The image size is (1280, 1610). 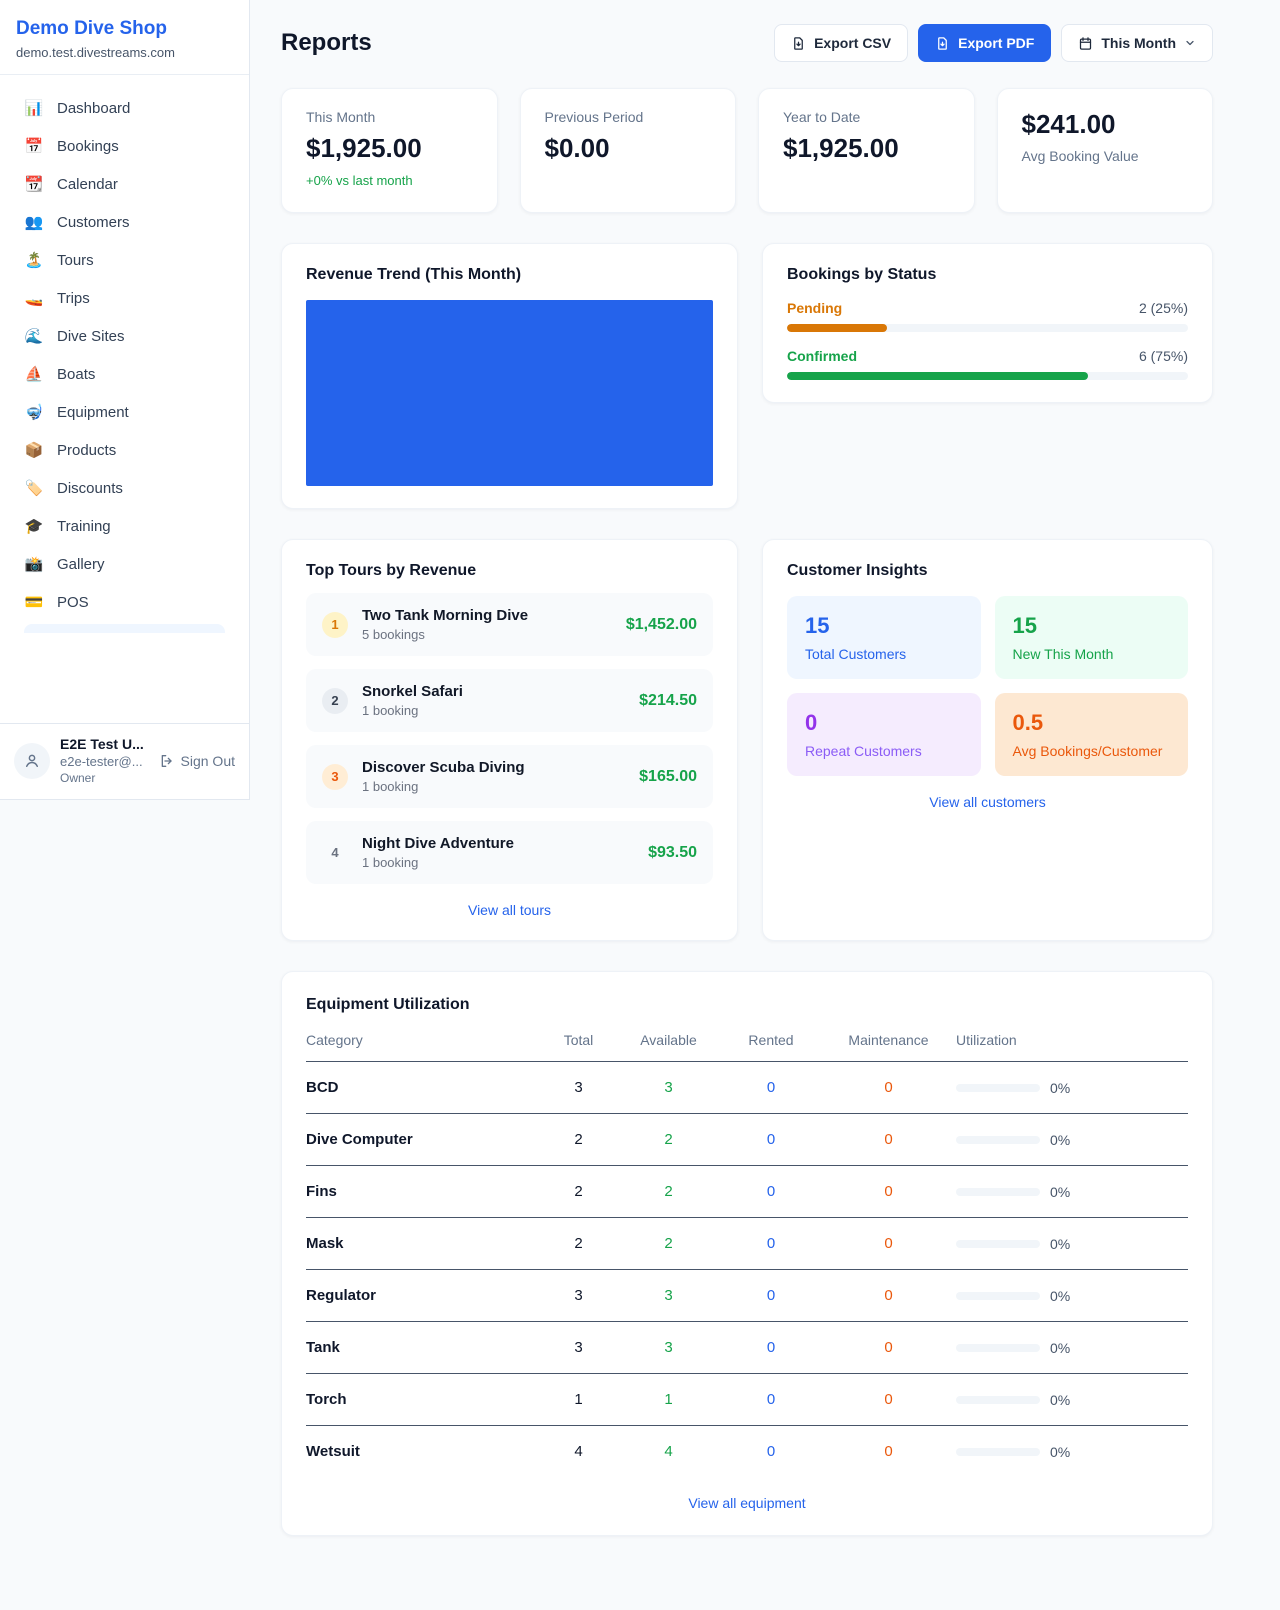 I want to click on sidebar-item-dashboard: 📊 Dashboard, so click(x=124, y=108).